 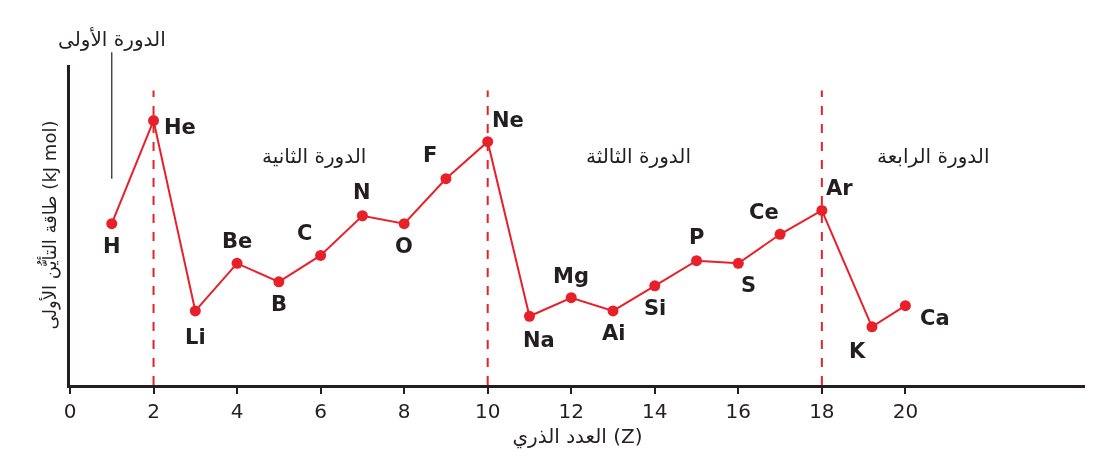 I want to click on y-axis-title: طاقة التأيُّن الأولى (kJ mol), so click(x=49, y=225).